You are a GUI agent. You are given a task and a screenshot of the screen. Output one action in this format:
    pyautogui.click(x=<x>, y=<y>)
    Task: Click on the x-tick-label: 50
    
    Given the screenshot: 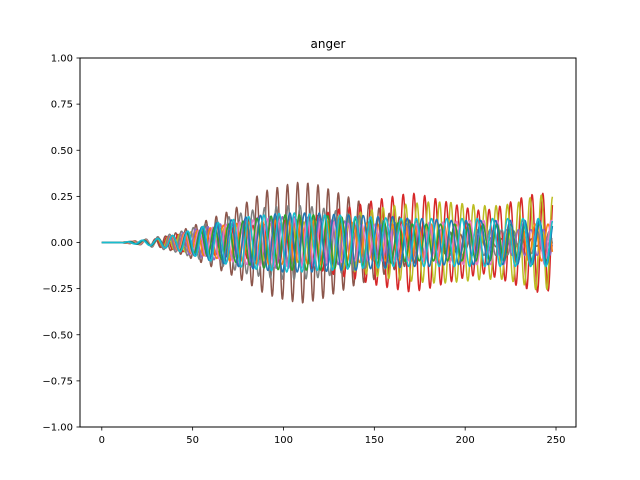 What is the action you would take?
    pyautogui.click(x=192, y=440)
    